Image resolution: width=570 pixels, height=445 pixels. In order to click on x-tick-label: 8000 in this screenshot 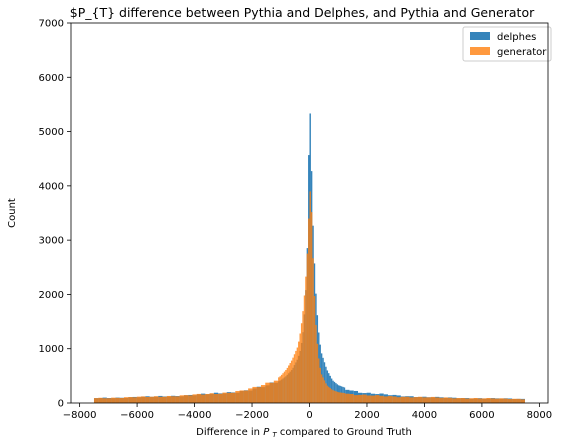, I will do `click(539, 415)`.